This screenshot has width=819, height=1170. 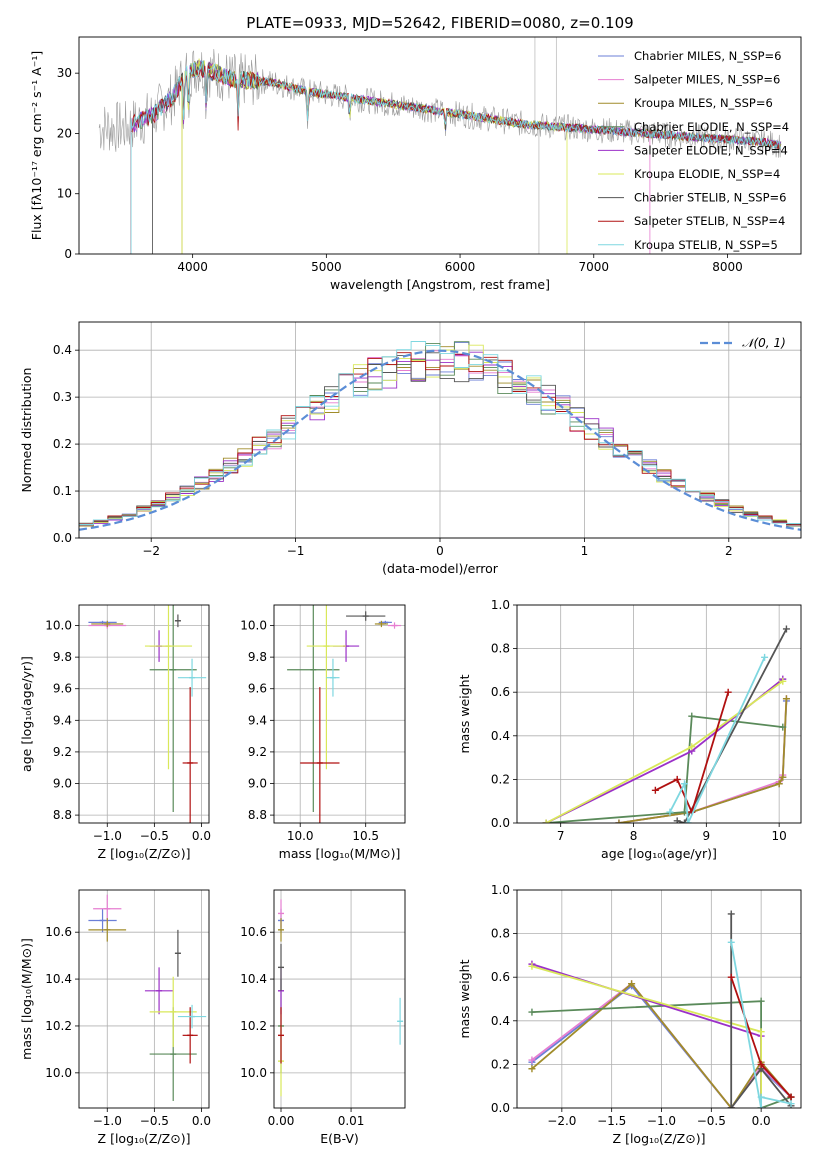 What do you see at coordinates (326, 267) in the screenshot?
I see `x-tick-label: 5000` at bounding box center [326, 267].